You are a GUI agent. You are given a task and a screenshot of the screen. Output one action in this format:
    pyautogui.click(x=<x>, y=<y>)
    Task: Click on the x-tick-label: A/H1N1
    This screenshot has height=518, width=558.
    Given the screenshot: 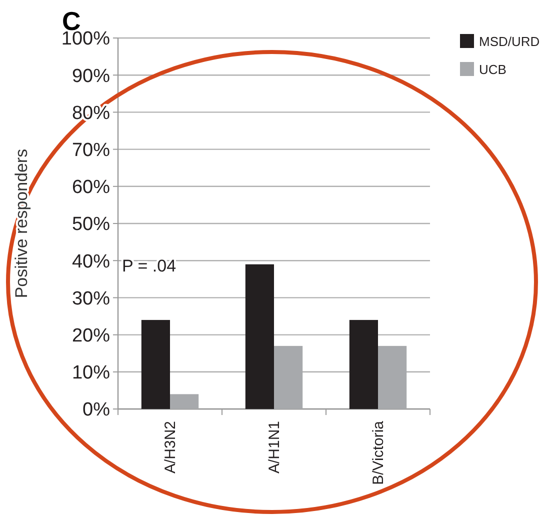 What is the action you would take?
    pyautogui.click(x=274, y=447)
    